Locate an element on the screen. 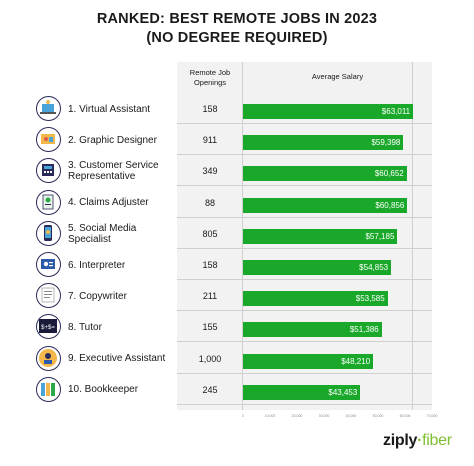  table-row: 6. Interpreter 158 $54,853 is located at coordinates (237, 266).